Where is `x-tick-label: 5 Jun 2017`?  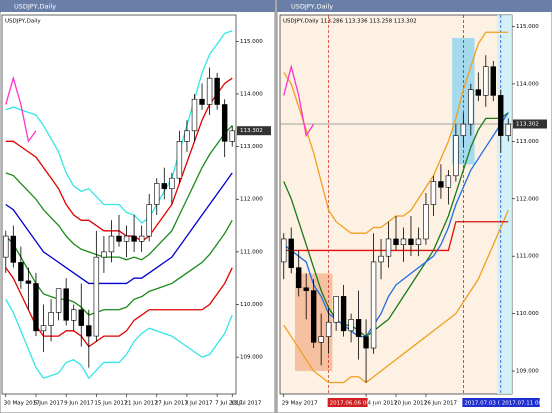
x-tick-label: 5 Jun 2017 is located at coordinates (49, 404).